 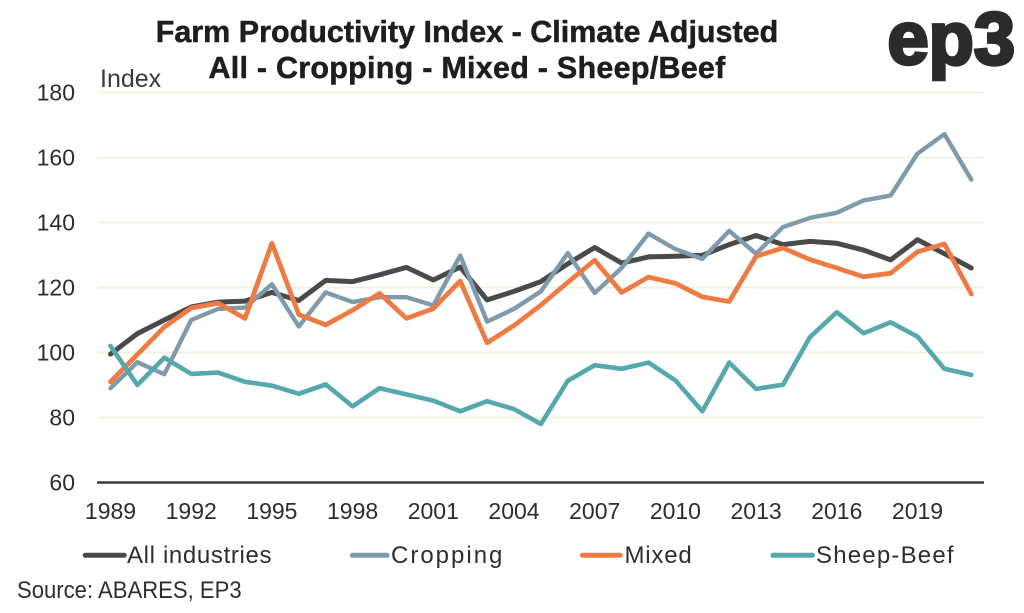 What do you see at coordinates (56, 158) in the screenshot?
I see `svg-text: 160` at bounding box center [56, 158].